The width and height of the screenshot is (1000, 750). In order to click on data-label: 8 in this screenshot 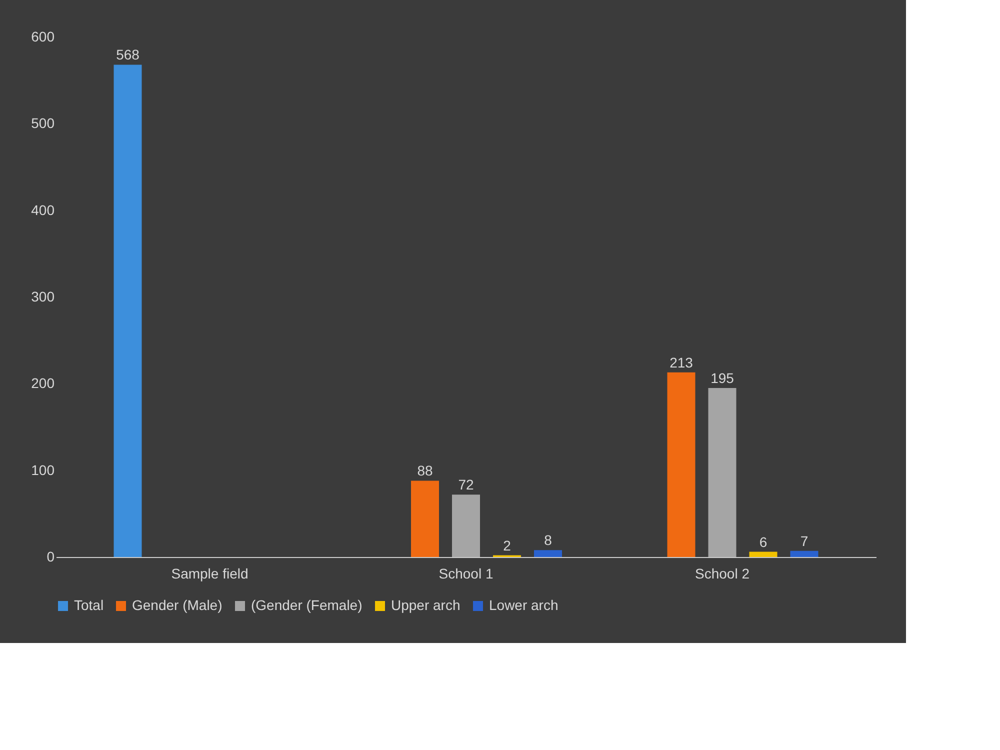, I will do `click(548, 540)`.